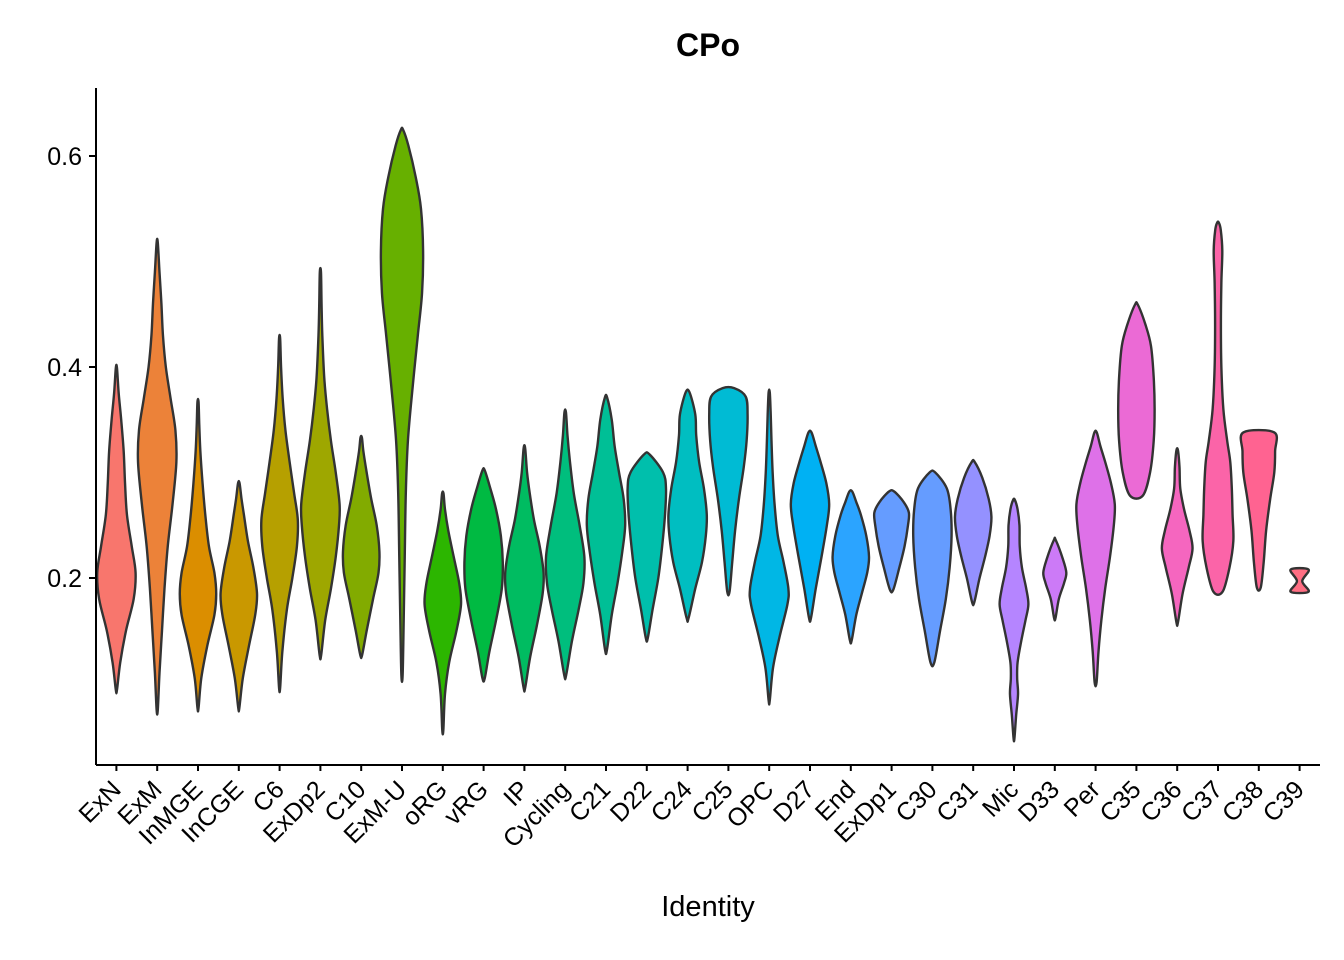  I want to click on violin-Mic, so click(1014, 620).